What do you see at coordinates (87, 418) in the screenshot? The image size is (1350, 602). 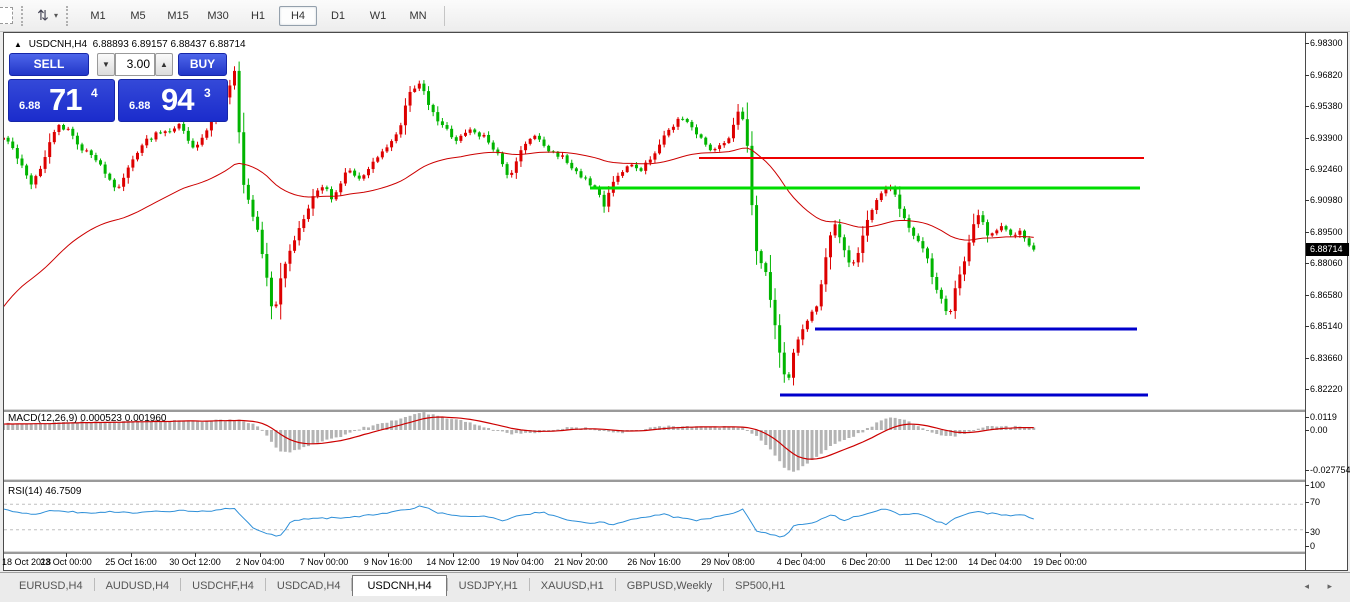 I see `macd-label: MACD(12,26,9) 0.000523 0.001960` at bounding box center [87, 418].